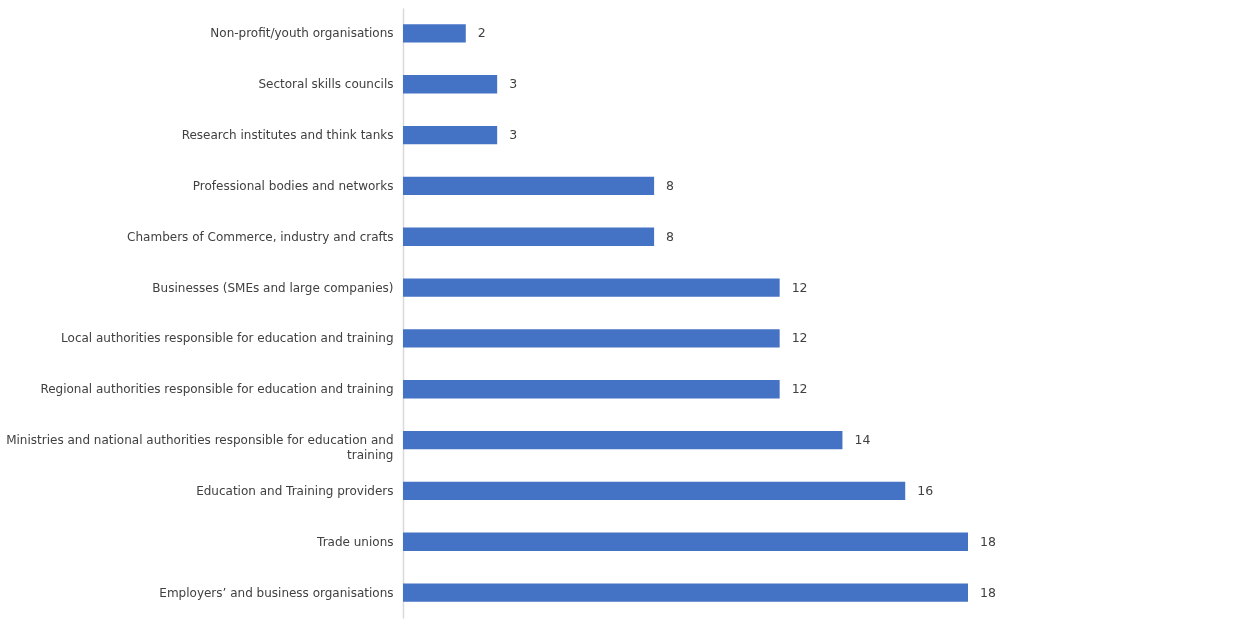  I want to click on y-tick-label: Businesses (SMEs and large companies), so click(273, 287).